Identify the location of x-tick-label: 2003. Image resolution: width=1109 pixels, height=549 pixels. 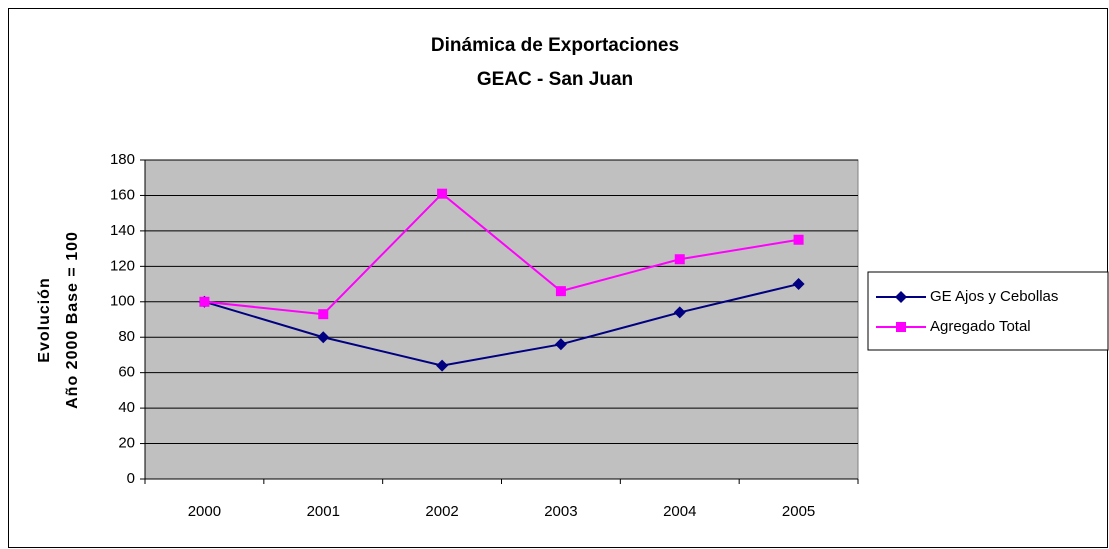
(560, 511).